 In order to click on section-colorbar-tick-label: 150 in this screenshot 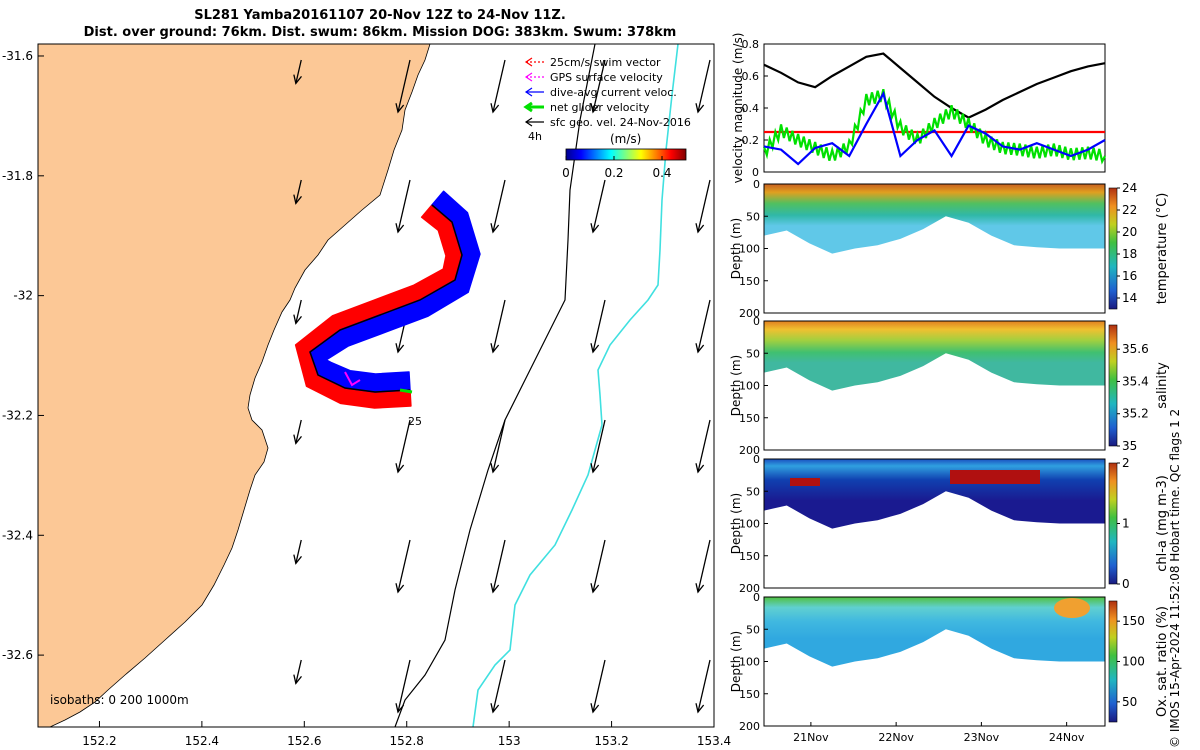, I will do `click(1133, 621)`.